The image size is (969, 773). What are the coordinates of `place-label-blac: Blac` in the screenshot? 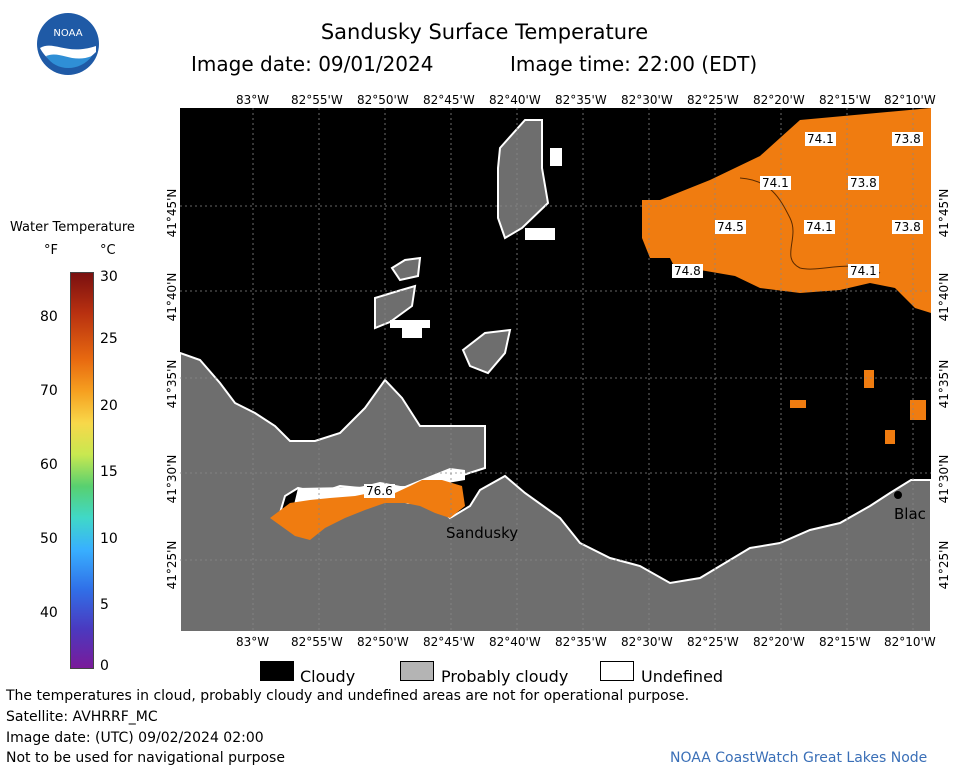 It's located at (910, 514).